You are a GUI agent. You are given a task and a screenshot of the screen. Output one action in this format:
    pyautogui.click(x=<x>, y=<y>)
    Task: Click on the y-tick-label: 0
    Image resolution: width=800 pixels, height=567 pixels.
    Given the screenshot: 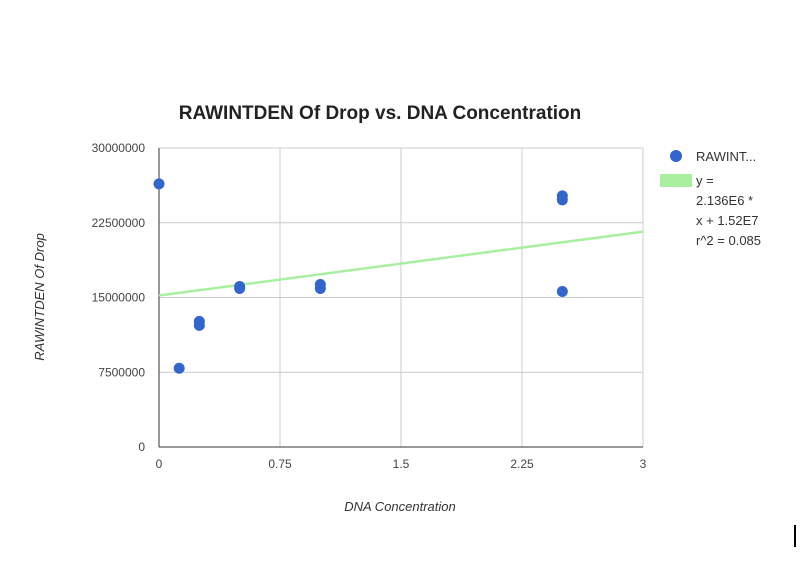 What is the action you would take?
    pyautogui.click(x=141, y=447)
    